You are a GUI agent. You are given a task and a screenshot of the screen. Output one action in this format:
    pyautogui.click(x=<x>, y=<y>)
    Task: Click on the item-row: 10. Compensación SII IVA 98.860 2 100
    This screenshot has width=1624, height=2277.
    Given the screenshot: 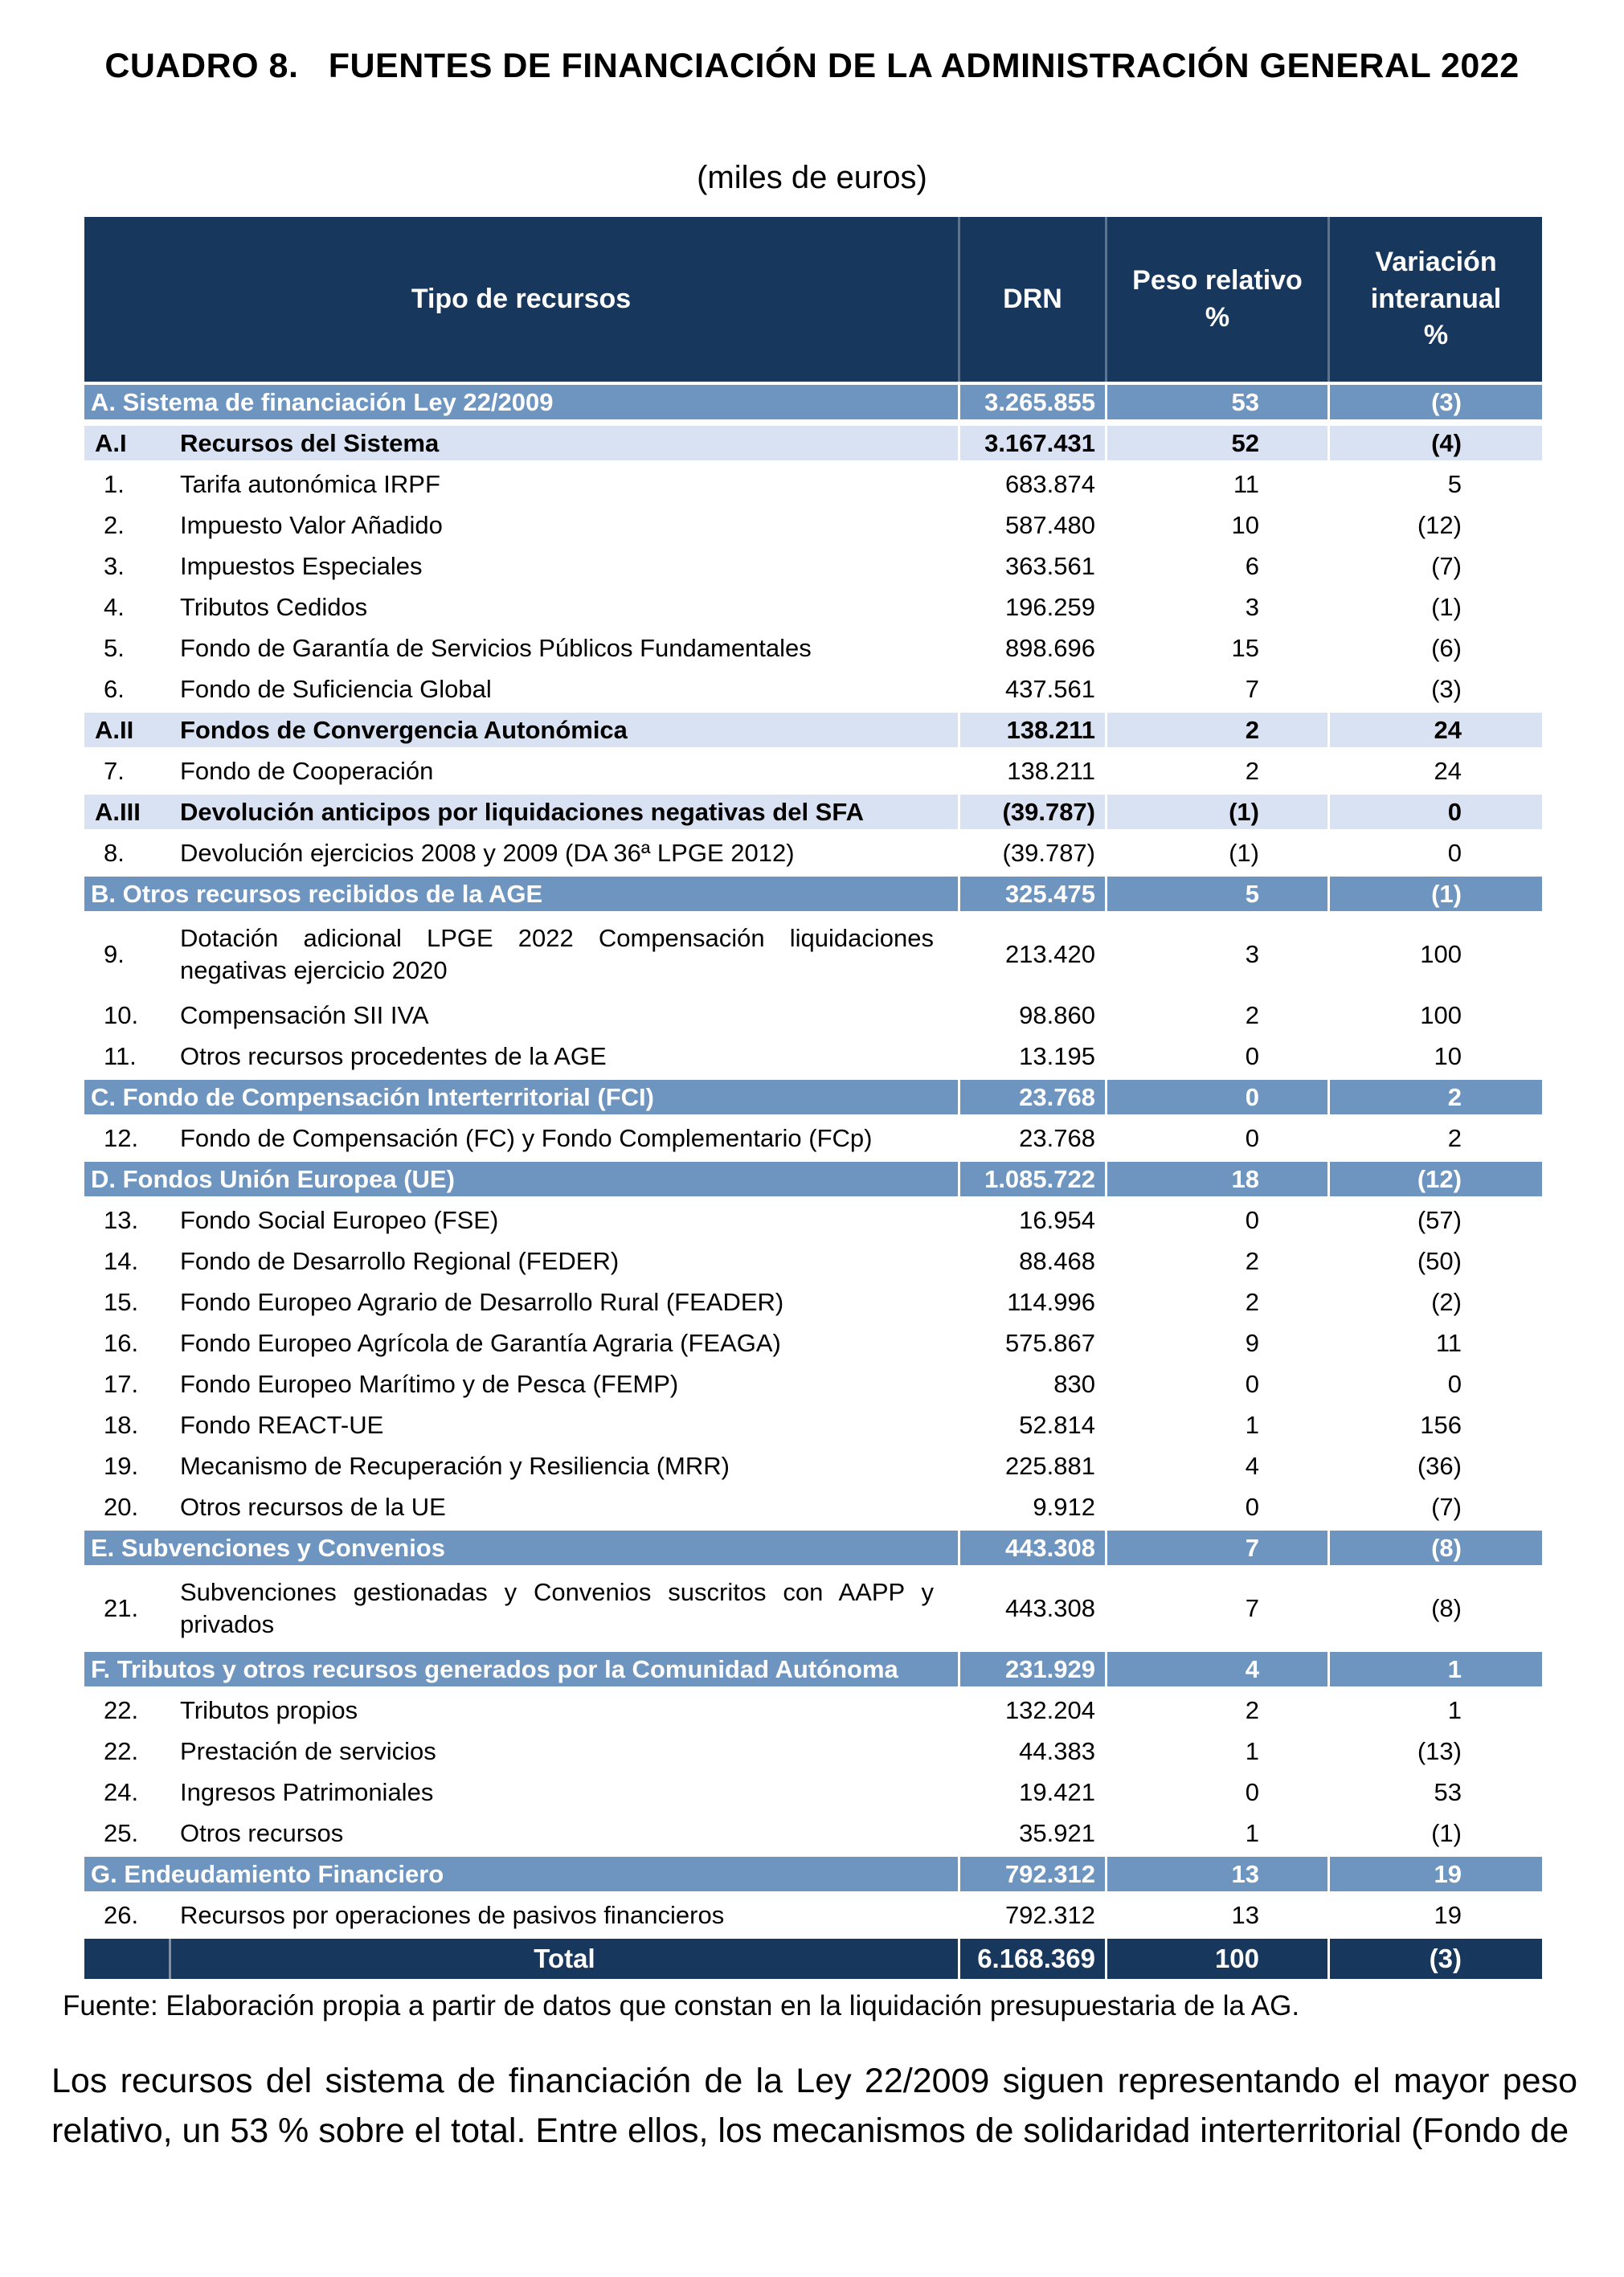 What is the action you would take?
    pyautogui.click(x=813, y=1015)
    